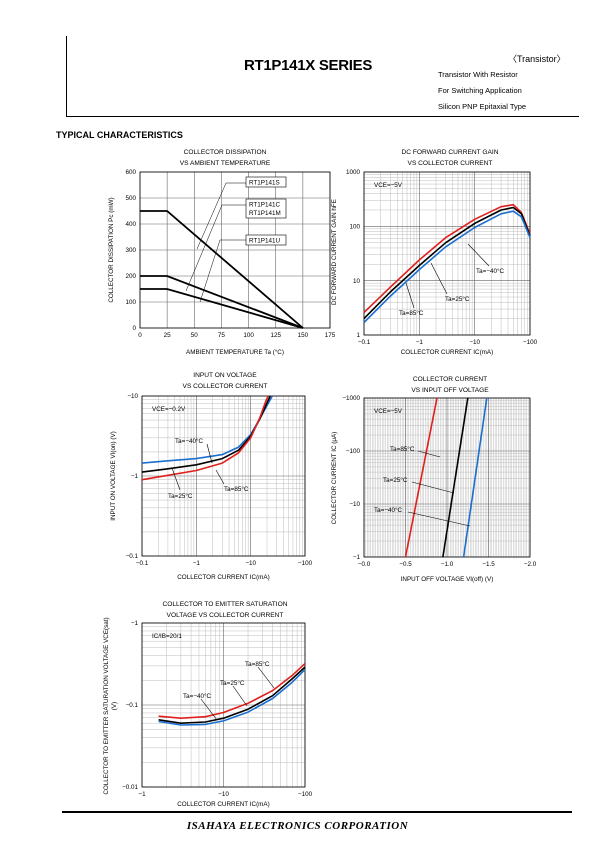 This screenshot has width=595, height=842. What do you see at coordinates (224, 604) in the screenshot?
I see `chart-title-line-1: COLLECTOR TO EMITTER SATURATION` at bounding box center [224, 604].